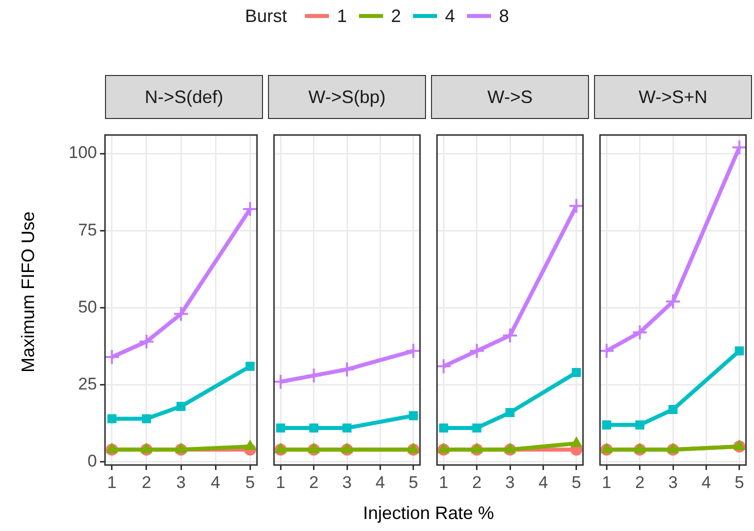 Image resolution: width=754 pixels, height=531 pixels. I want to click on y-tick-label: 0, so click(92, 461).